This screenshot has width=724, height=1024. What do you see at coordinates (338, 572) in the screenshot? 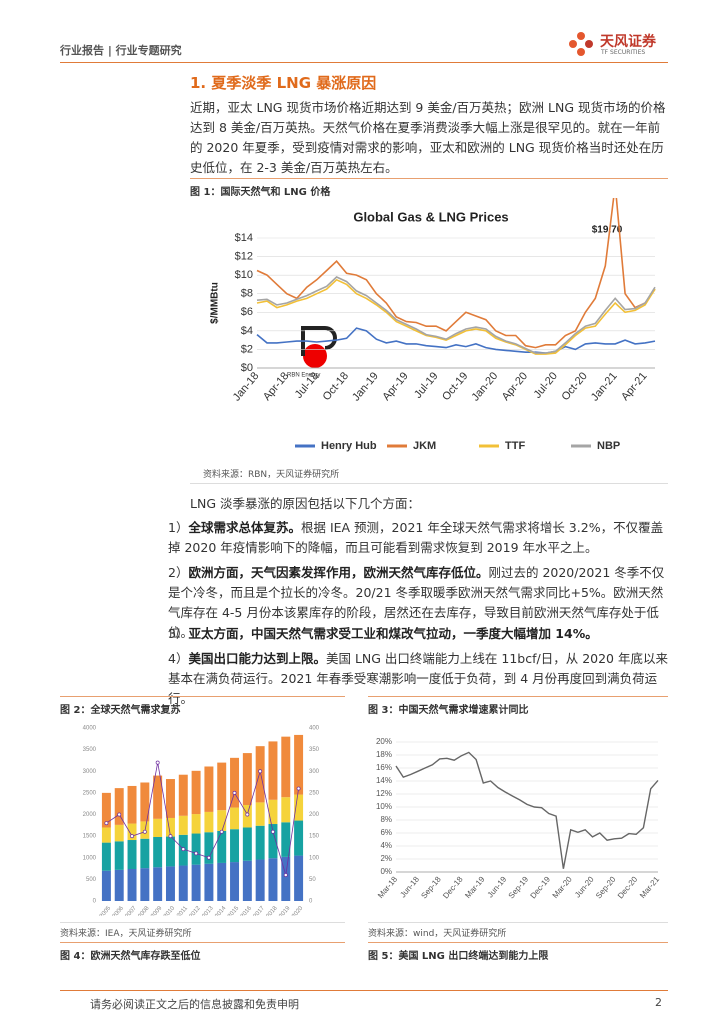
I see `item-lead: 欧洲方面，天气因素发挥作用，欧洲天然气库存低位。` at bounding box center [338, 572].